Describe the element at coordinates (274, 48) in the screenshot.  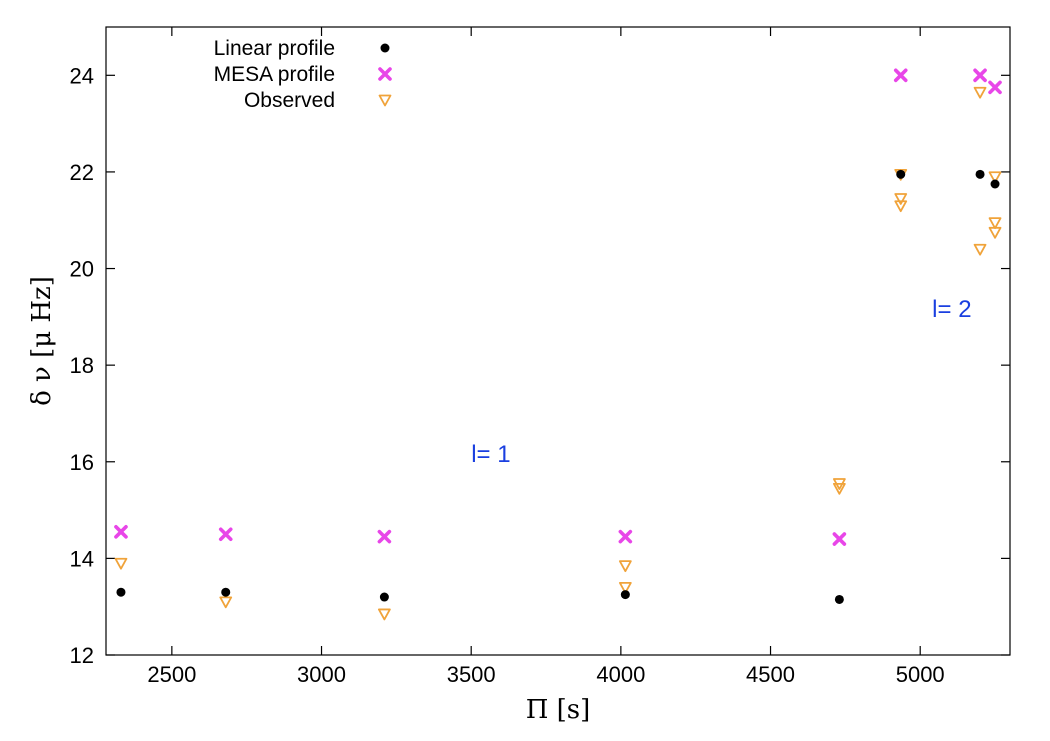
I see `legend-label: Linear profile` at that location.